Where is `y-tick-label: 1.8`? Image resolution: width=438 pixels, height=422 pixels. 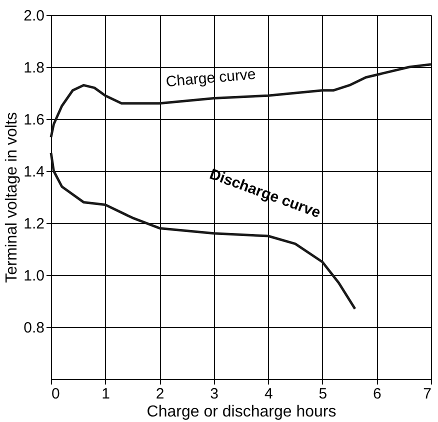
y-tick-label: 1.8 is located at coordinates (34, 68).